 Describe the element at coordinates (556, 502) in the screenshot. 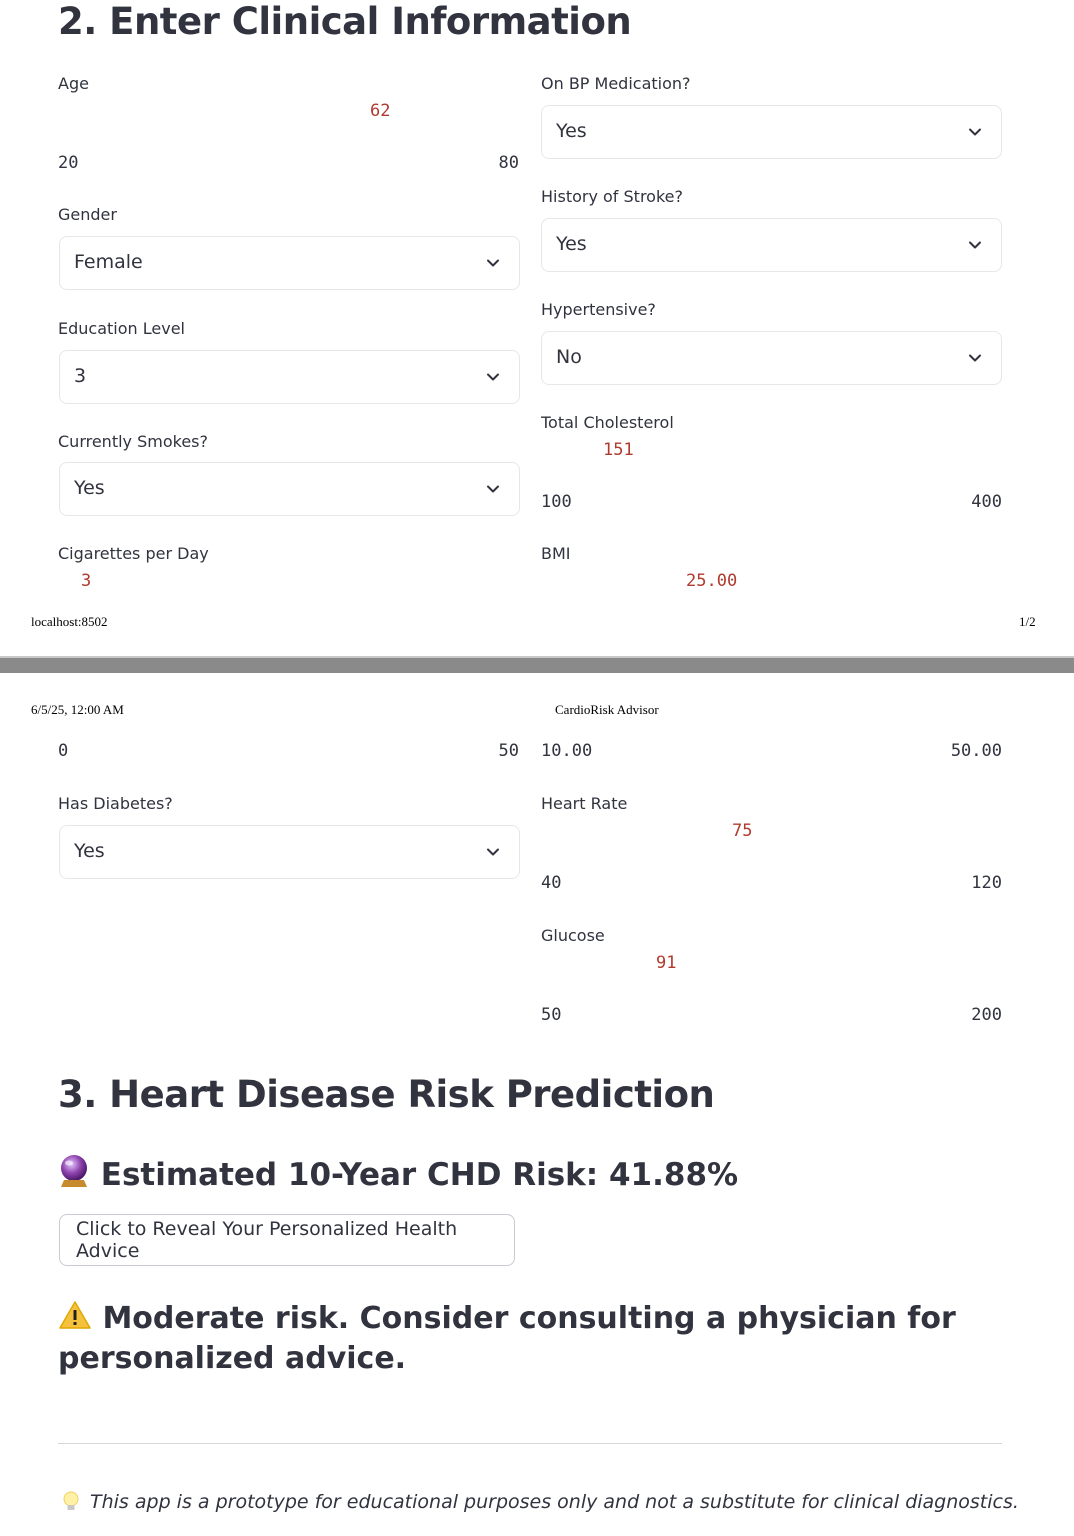

I see `cholesterol-slider-min: 100` at that location.